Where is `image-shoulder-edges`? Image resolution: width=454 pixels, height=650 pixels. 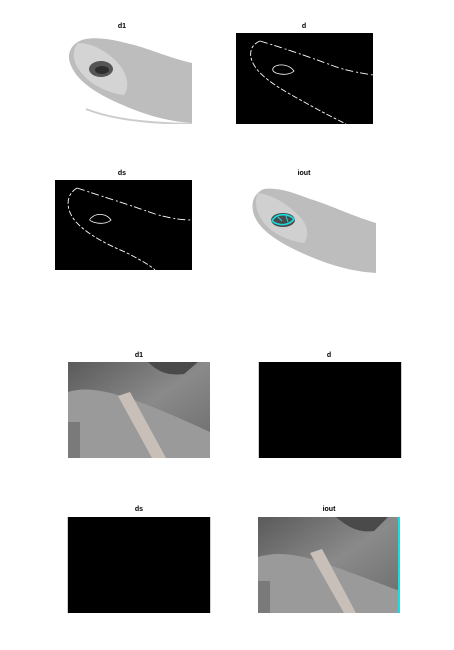 image-shoulder-edges is located at coordinates (330, 410).